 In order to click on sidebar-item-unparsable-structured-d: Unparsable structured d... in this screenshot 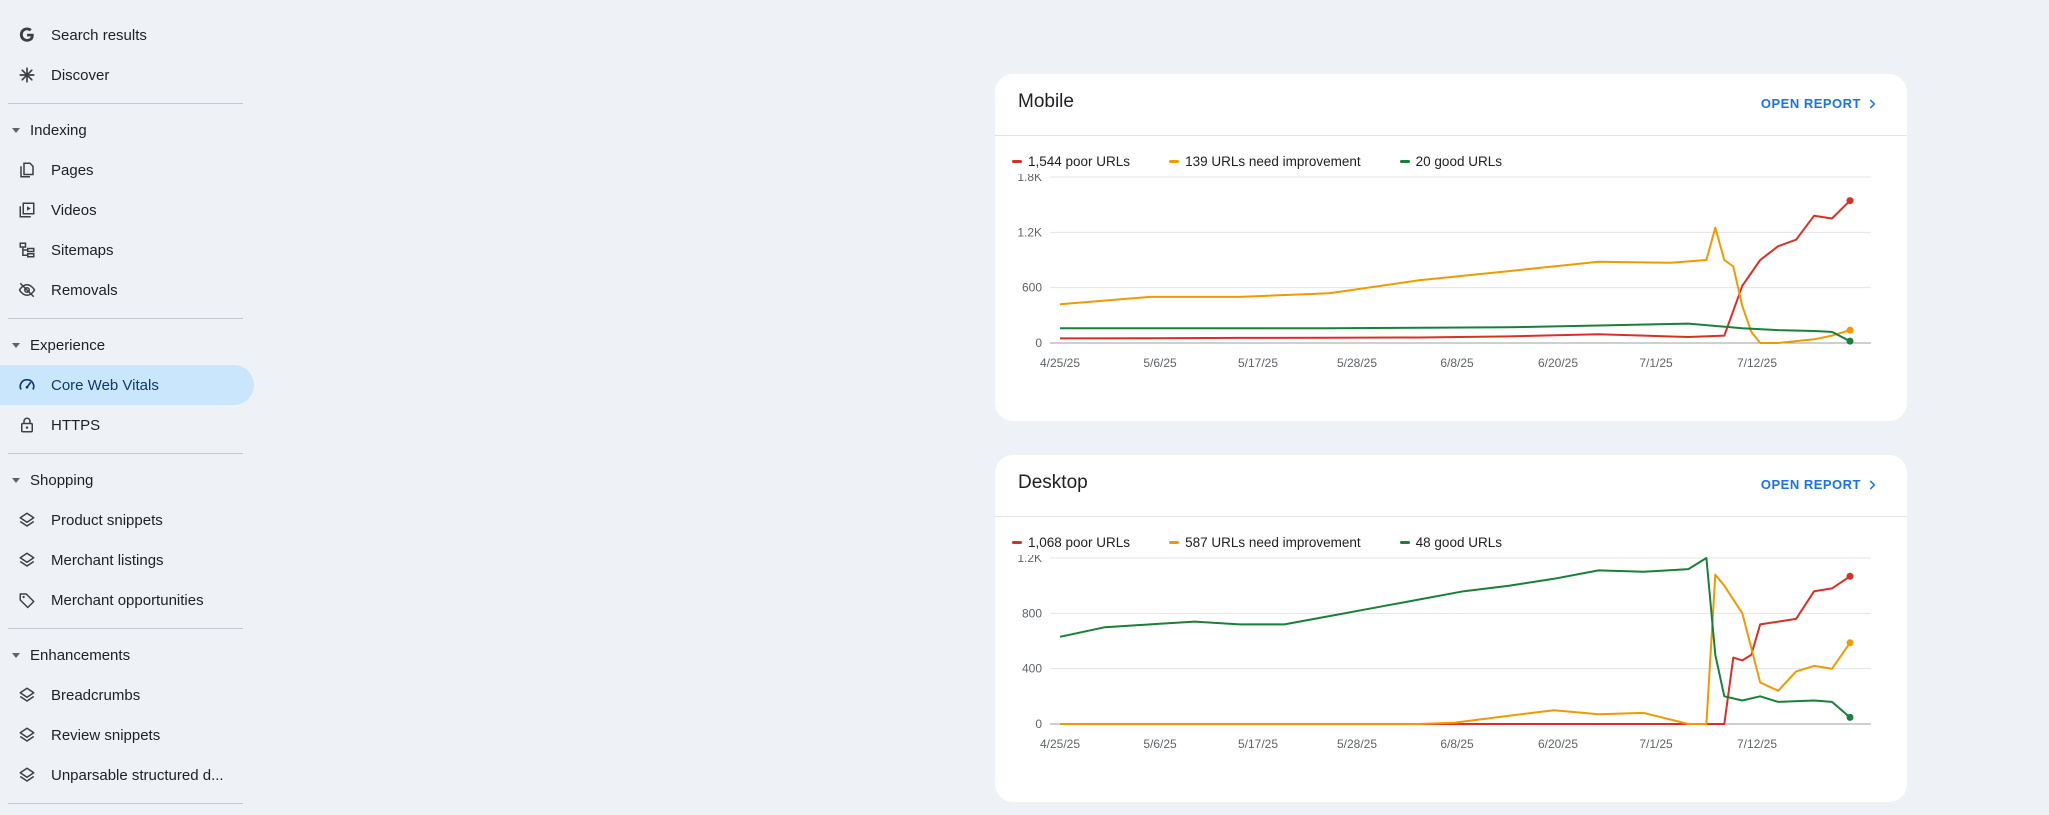, I will do `click(127, 775)`.